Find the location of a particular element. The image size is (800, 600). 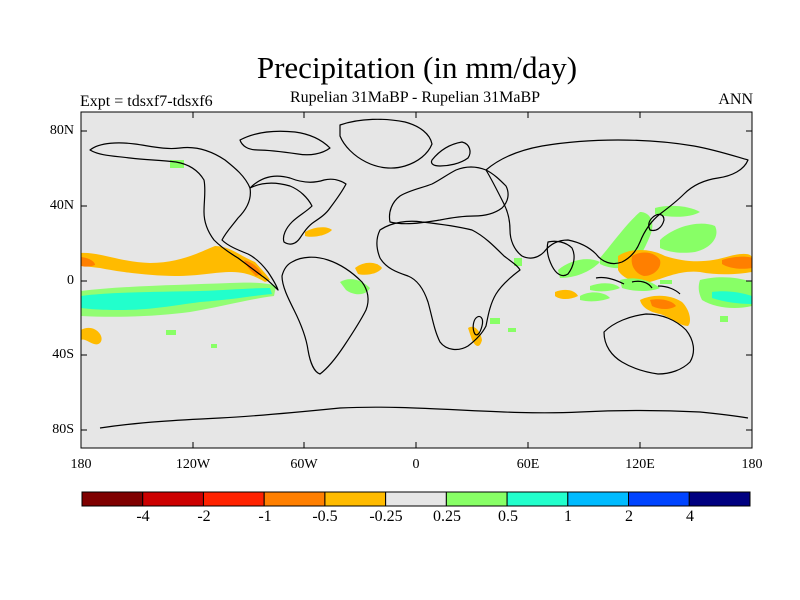

plot-subtitle: Rupelian 31MaBP - Rupelian 31MaBP is located at coordinates (415, 97).